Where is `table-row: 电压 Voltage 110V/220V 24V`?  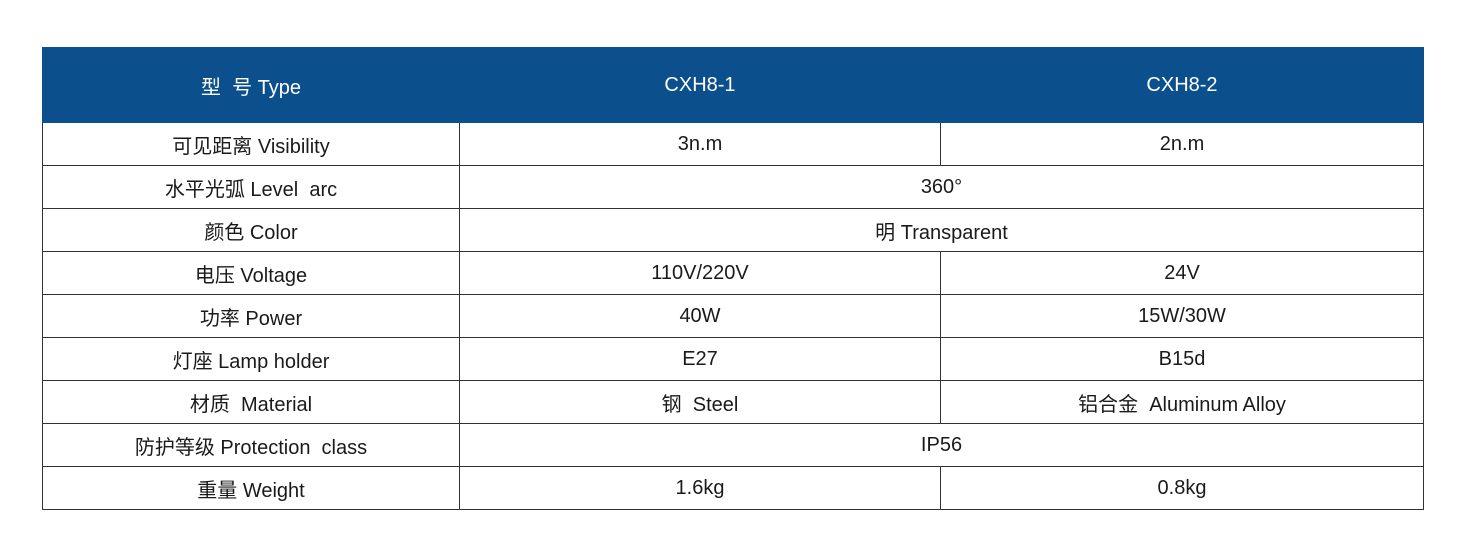 table-row: 电压 Voltage 110V/220V 24V is located at coordinates (733, 273).